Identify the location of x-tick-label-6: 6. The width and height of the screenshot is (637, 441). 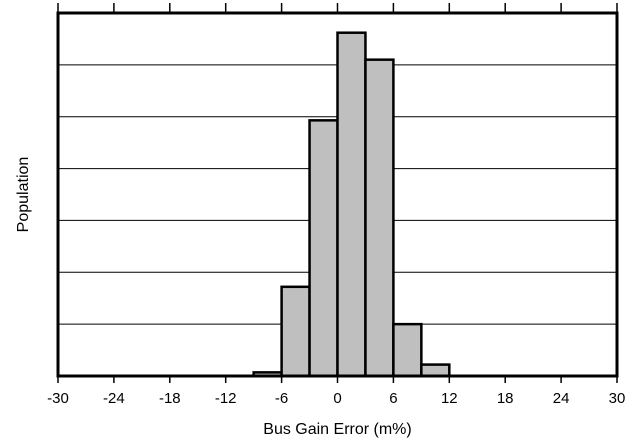
(393, 398).